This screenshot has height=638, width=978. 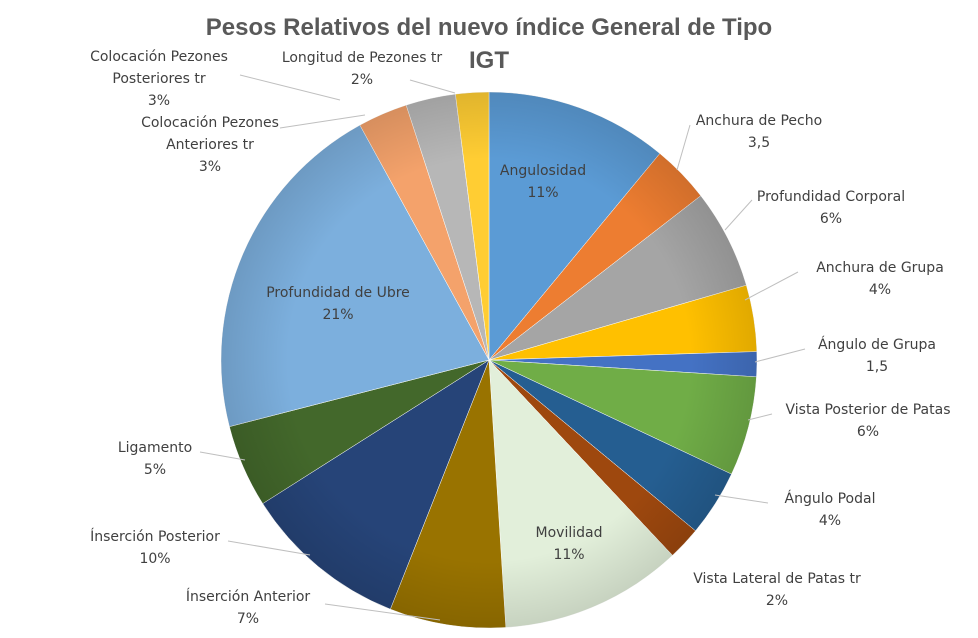 What do you see at coordinates (759, 143) in the screenshot?
I see `slice-value-label: 3,5` at bounding box center [759, 143].